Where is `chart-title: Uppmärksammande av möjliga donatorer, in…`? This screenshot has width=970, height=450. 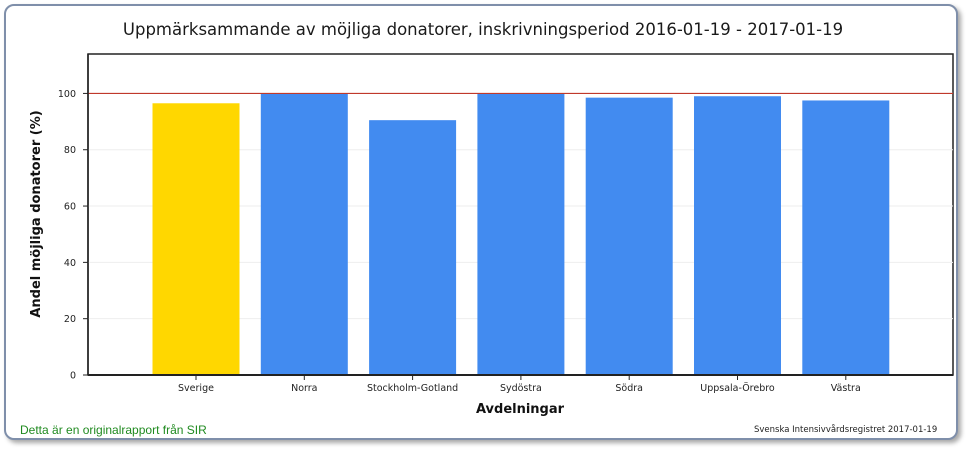
chart-title: Uppmärksammande av möjliga donatorer, in… is located at coordinates (483, 29).